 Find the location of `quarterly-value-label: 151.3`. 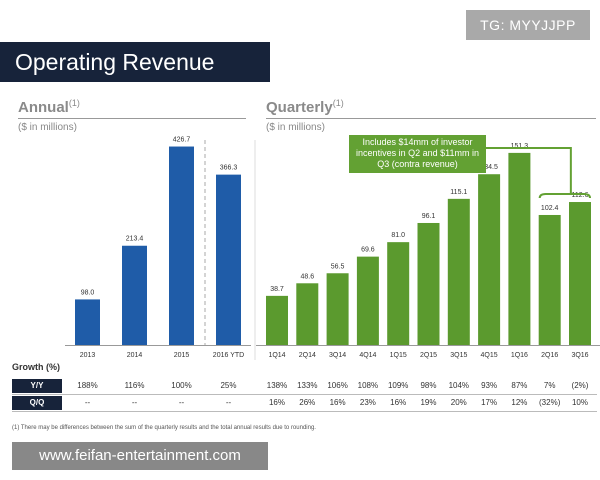

quarterly-value-label: 151.3 is located at coordinates (520, 146).